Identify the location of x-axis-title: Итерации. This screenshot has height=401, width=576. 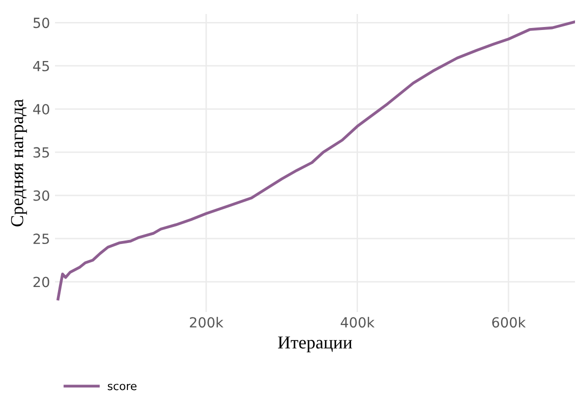
(315, 344).